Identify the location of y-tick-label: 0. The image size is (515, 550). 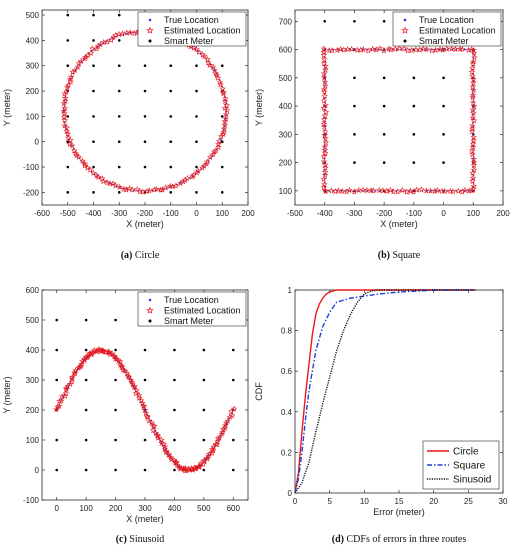
(290, 493).